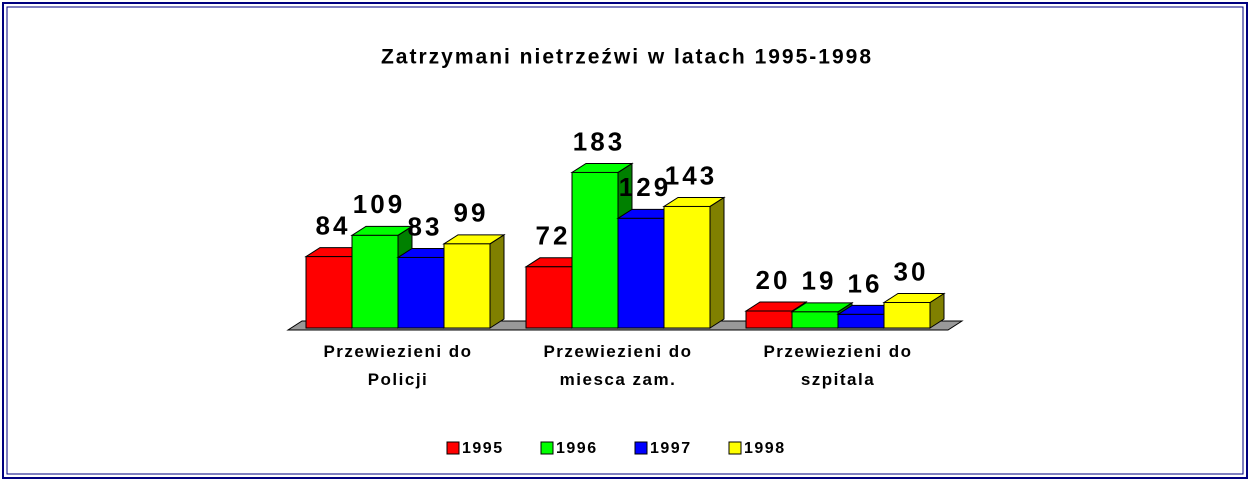  I want to click on data-label: 143, so click(691, 175).